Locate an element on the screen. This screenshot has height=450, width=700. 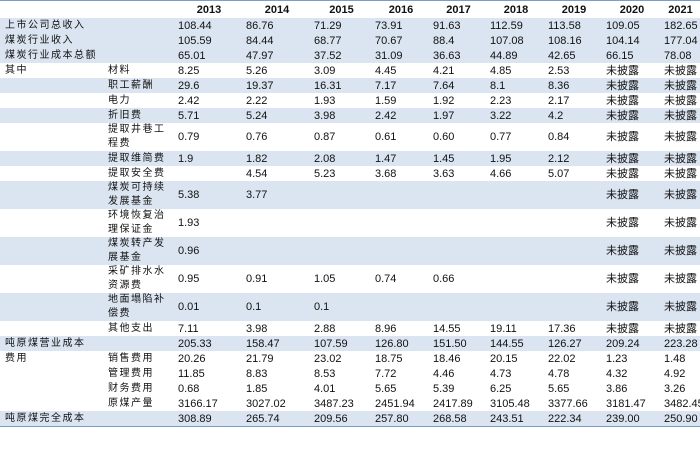
row-label: 煤炭行业成本总额 is located at coordinates (87, 55).